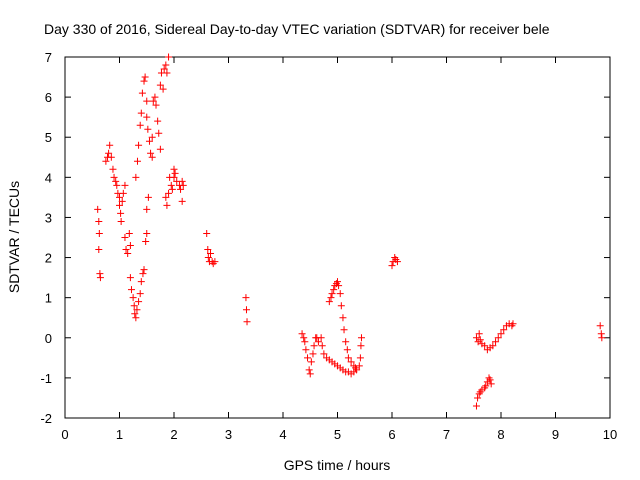 This screenshot has height=480, width=640. I want to click on y-tick-label: 2, so click(48, 258).